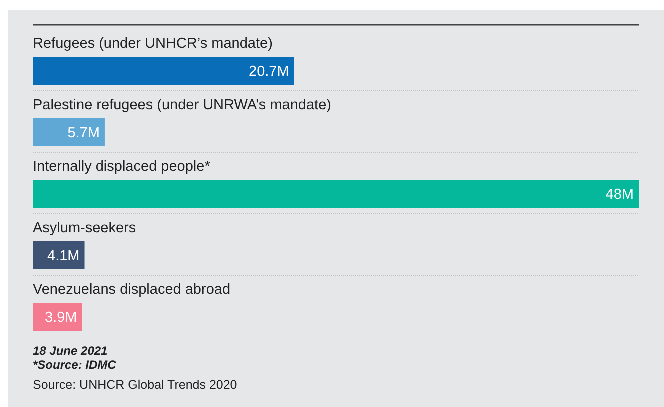  I want to click on data-label: 3.9M, so click(61, 318).